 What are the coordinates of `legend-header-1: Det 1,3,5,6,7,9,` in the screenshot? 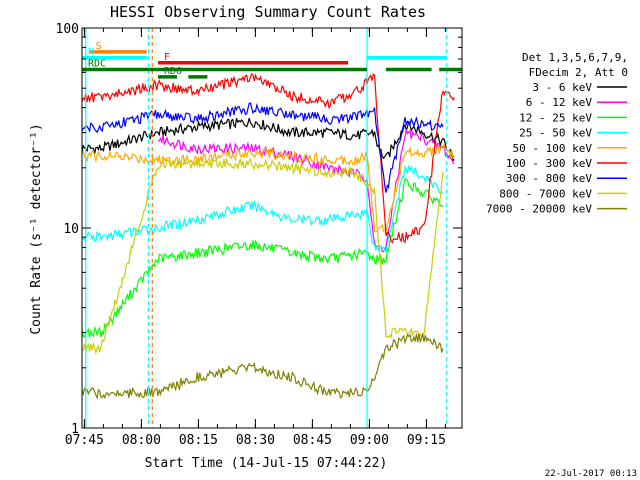 It's located at (575, 57).